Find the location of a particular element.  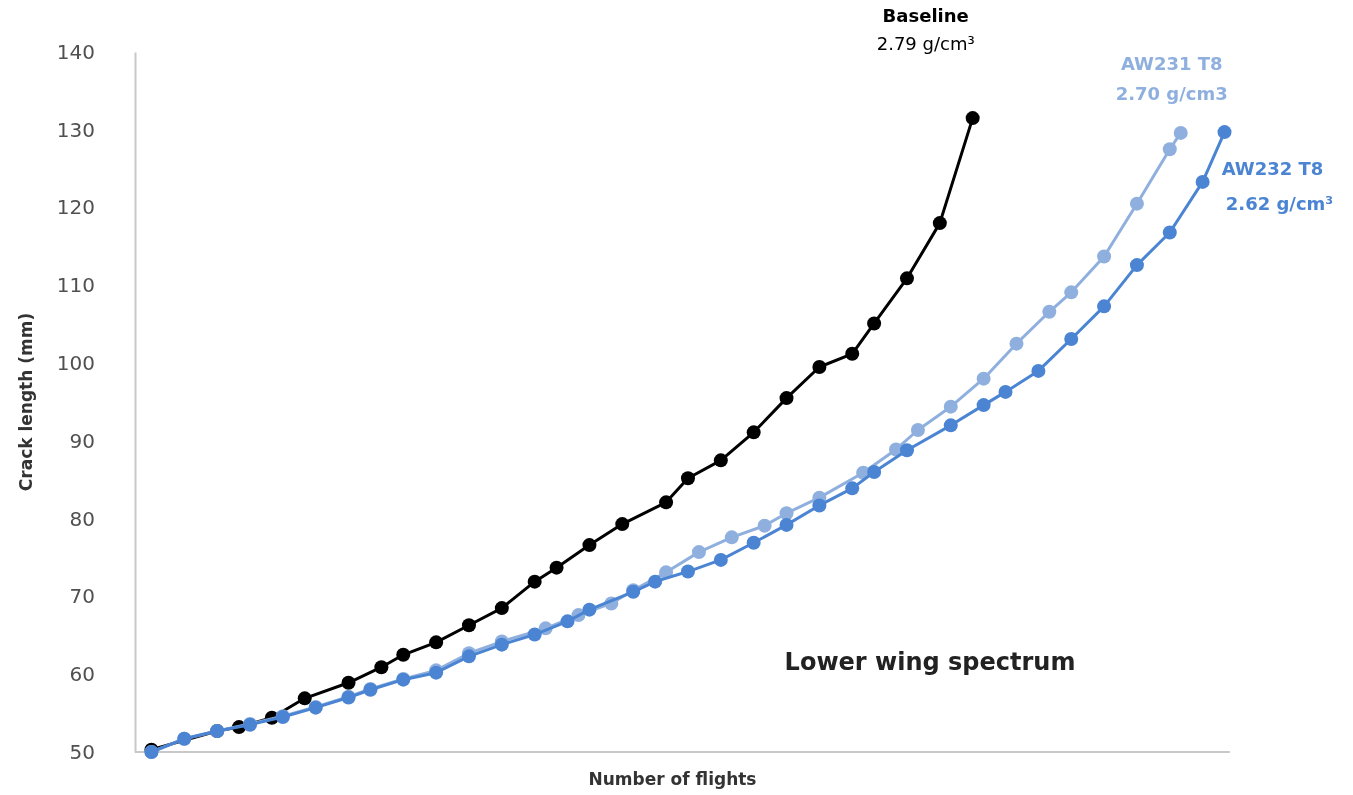

y-tick-label: 140 is located at coordinates (75, 51).